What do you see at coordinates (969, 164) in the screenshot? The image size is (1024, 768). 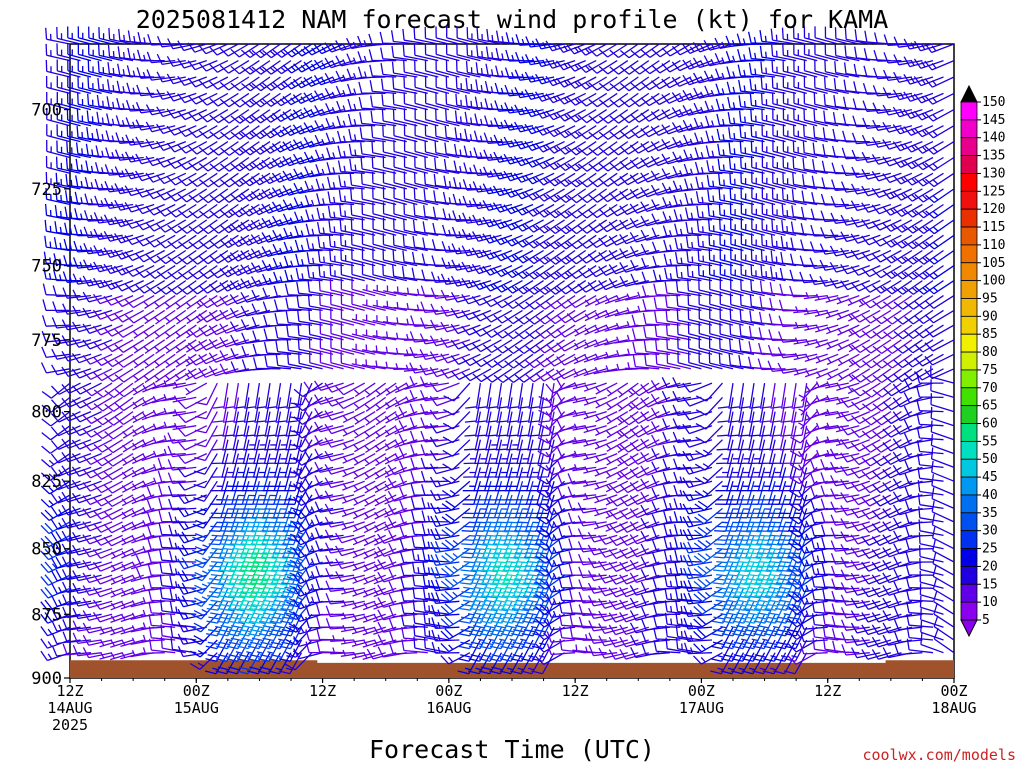 I see `colorbar-segment` at bounding box center [969, 164].